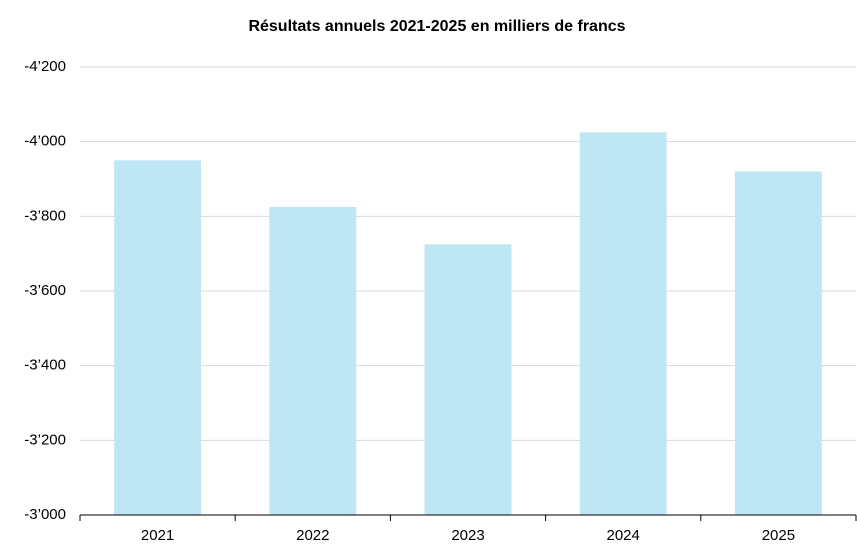 The image size is (857, 545). Describe the element at coordinates (312, 535) in the screenshot. I see `x-tick-label: 2022` at that location.